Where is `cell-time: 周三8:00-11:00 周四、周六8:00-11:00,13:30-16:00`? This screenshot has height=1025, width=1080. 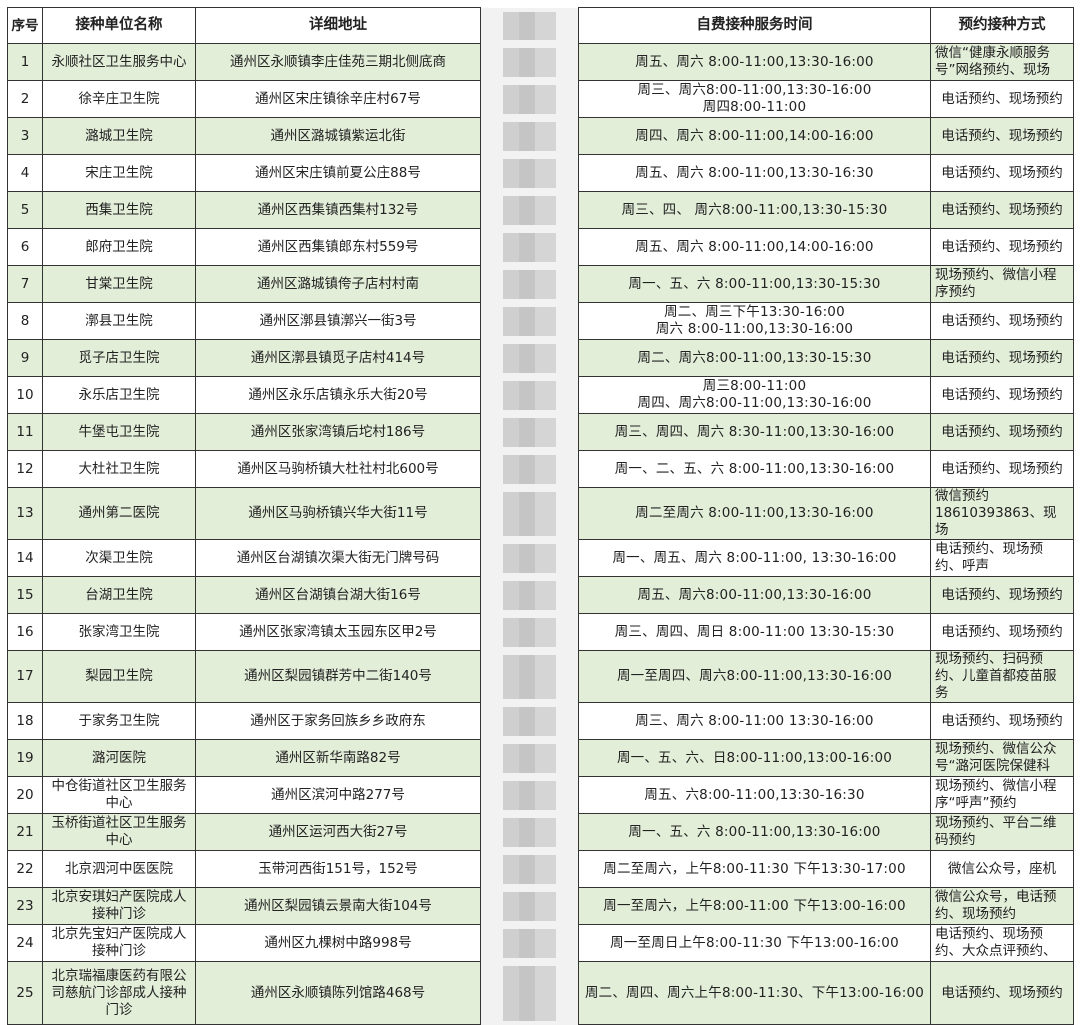 cell-time: 周三8:00-11:00 周四、周六8:00-11:00,13:30-16:00 is located at coordinates (754, 395).